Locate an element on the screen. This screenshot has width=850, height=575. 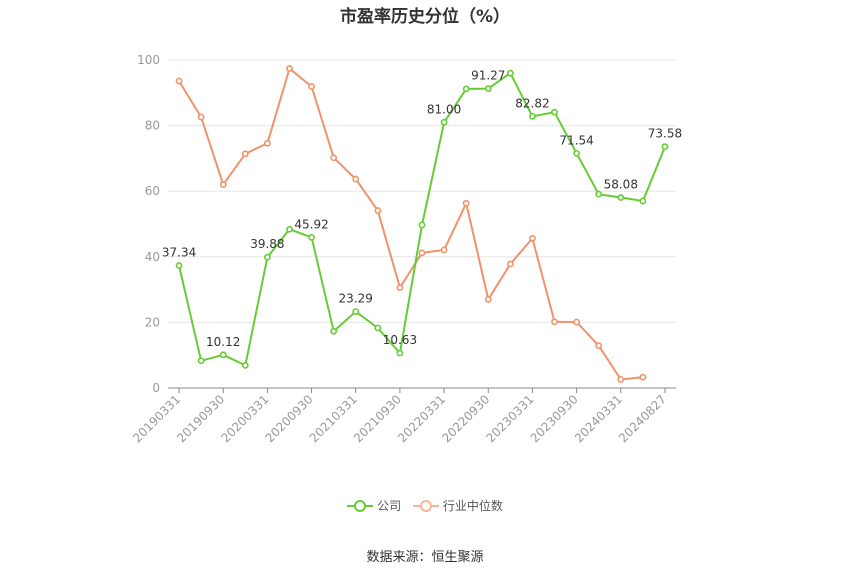
data-label-company: 39.88 is located at coordinates (267, 244).